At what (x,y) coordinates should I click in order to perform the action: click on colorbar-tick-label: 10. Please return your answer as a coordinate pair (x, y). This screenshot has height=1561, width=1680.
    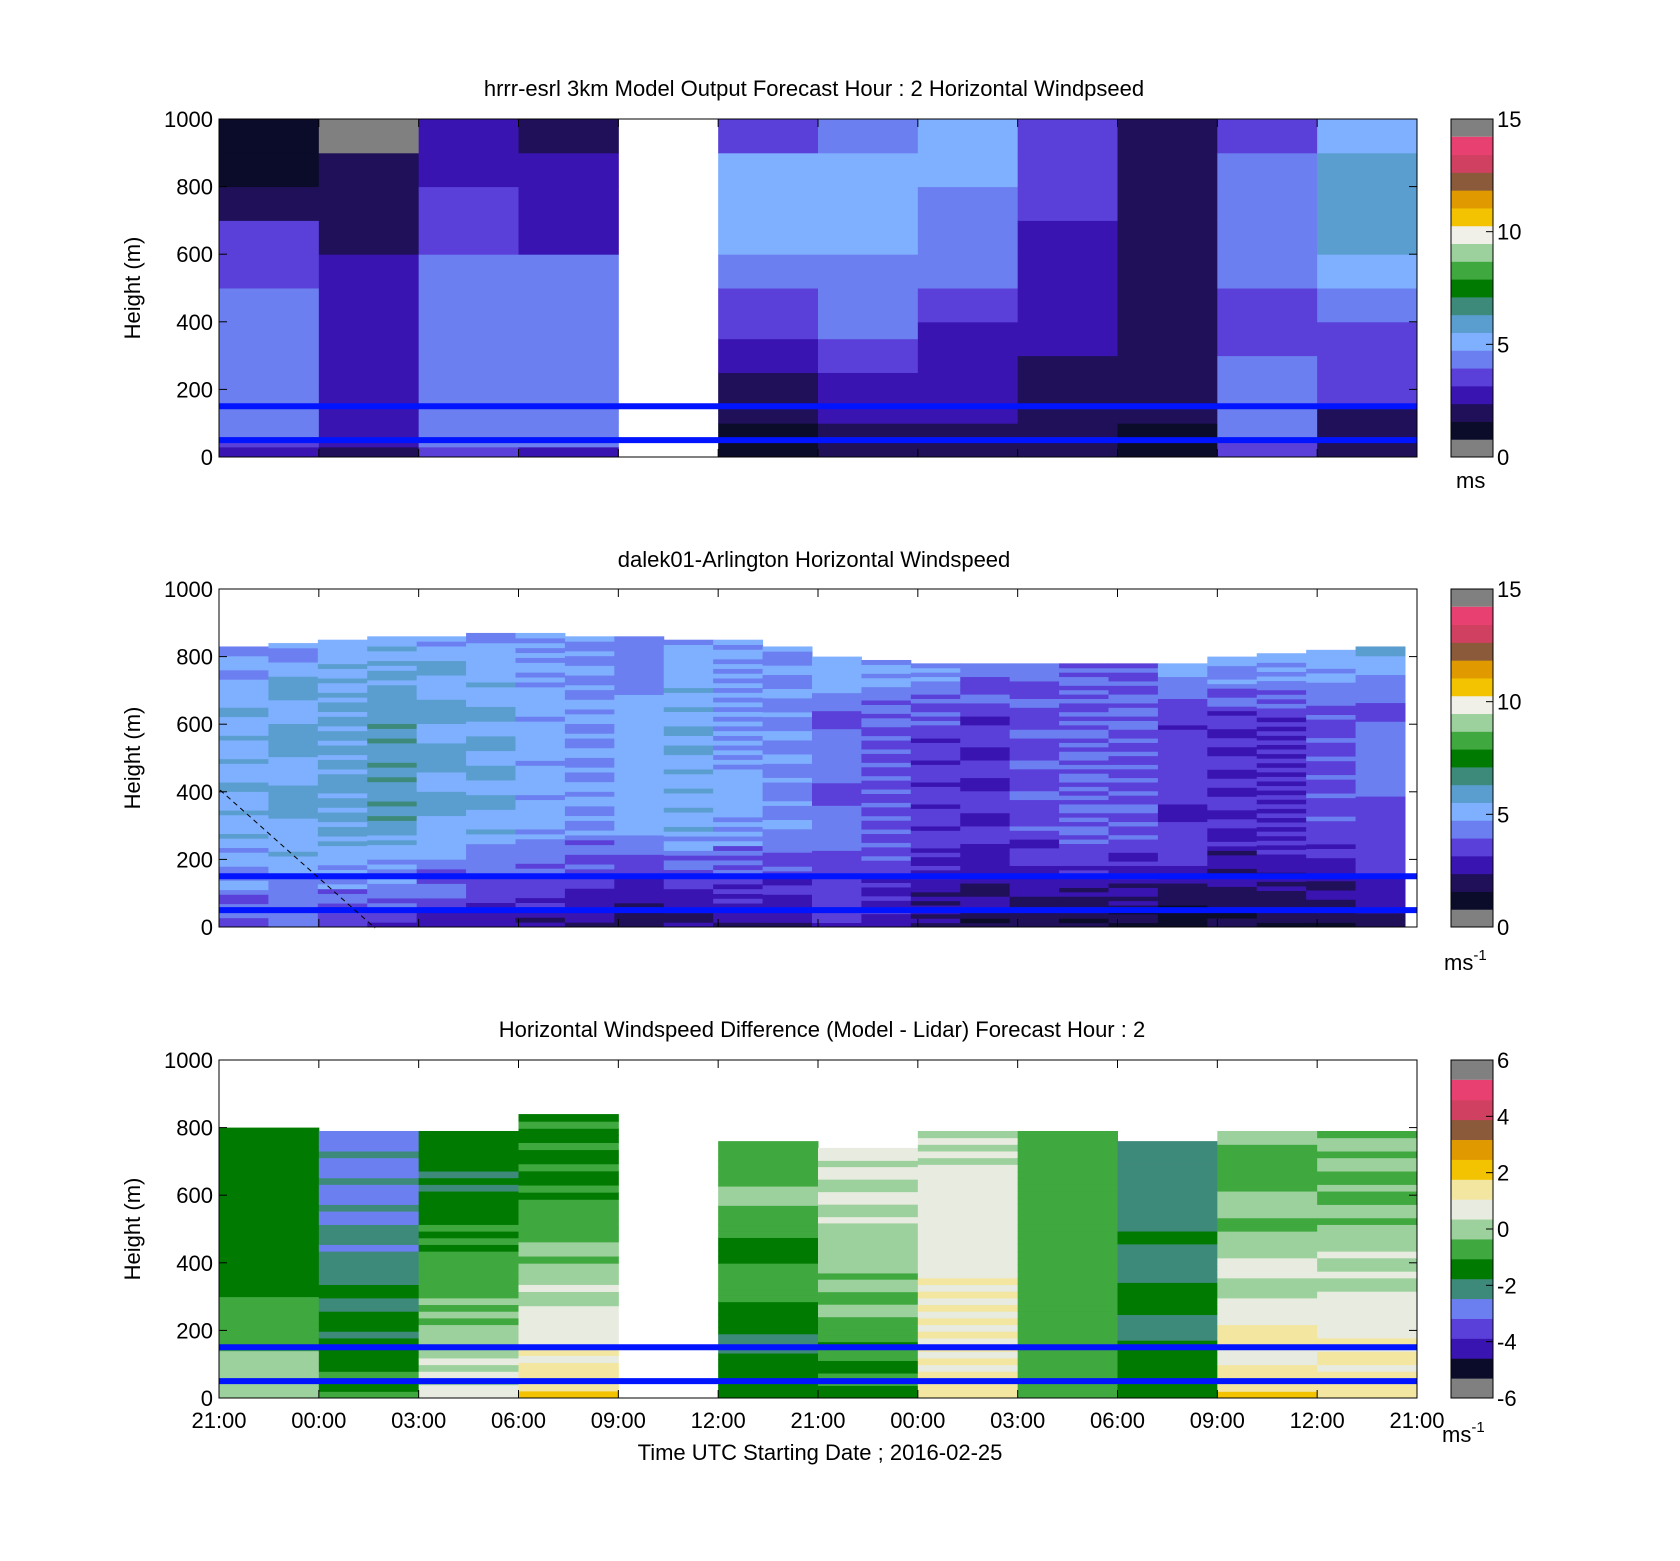
    Looking at the image, I should click on (1509, 232).